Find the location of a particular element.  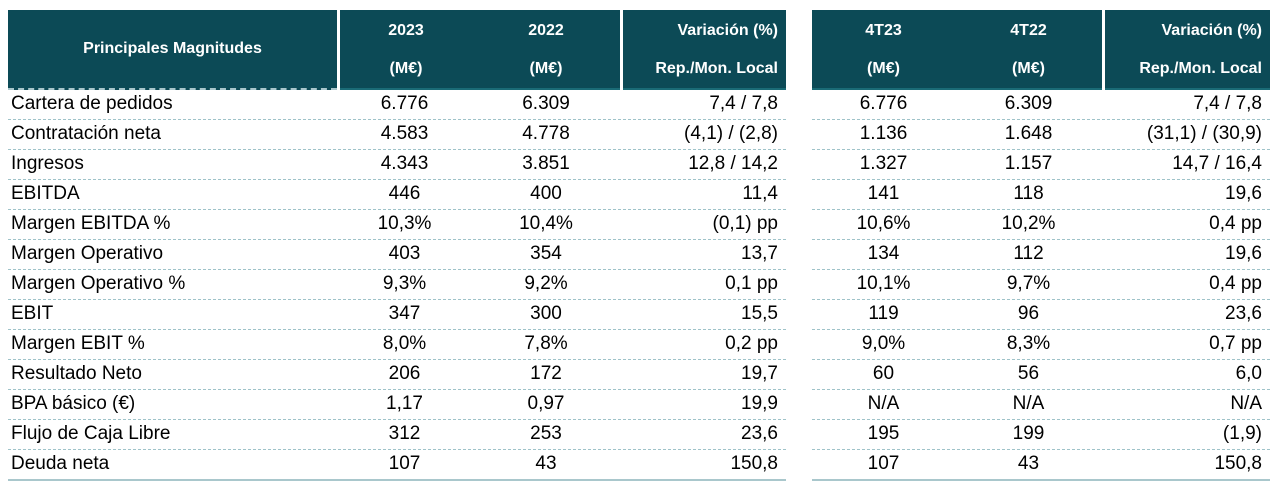

value-4t22: 1.157 is located at coordinates (1028, 163).